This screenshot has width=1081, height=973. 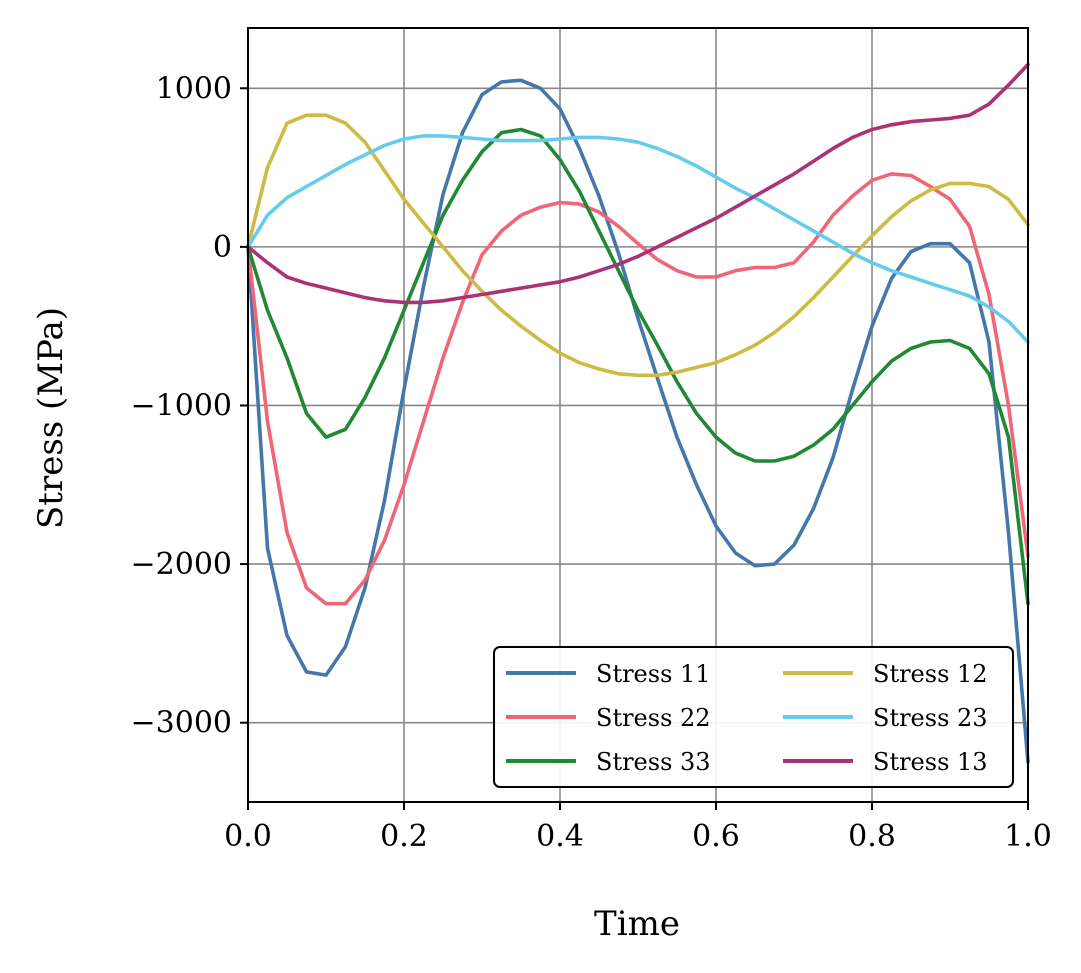 What do you see at coordinates (1028, 836) in the screenshot?
I see `x-tick-label: 1.0` at bounding box center [1028, 836].